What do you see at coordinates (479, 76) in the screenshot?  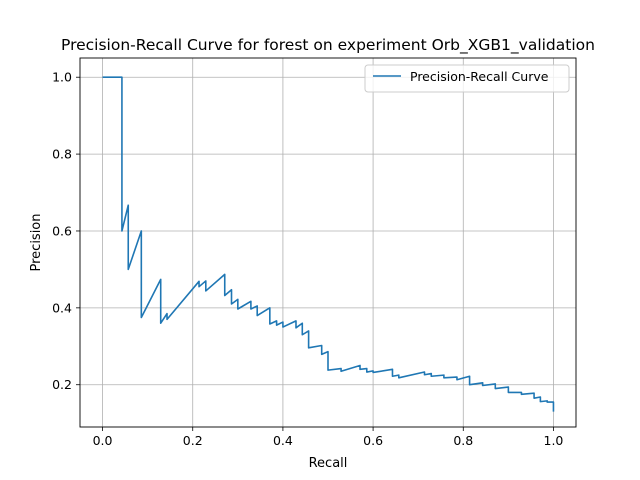 I see `legend-label: Precision-Recall Curve` at bounding box center [479, 76].